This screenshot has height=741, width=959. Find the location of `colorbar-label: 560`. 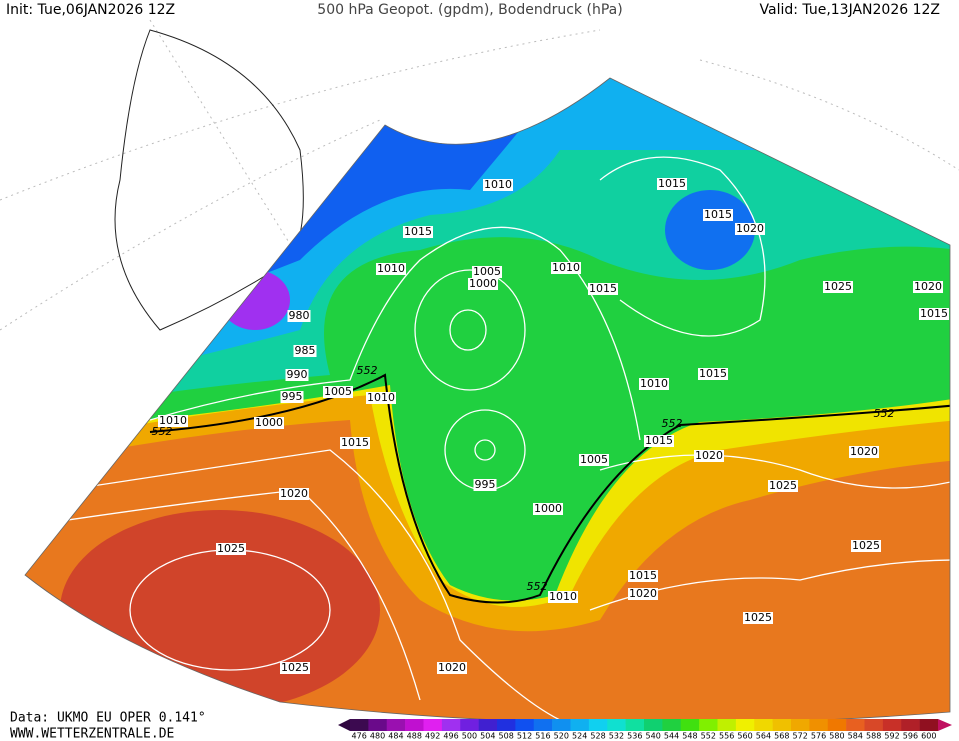

colorbar-label: 560 is located at coordinates (744, 736).